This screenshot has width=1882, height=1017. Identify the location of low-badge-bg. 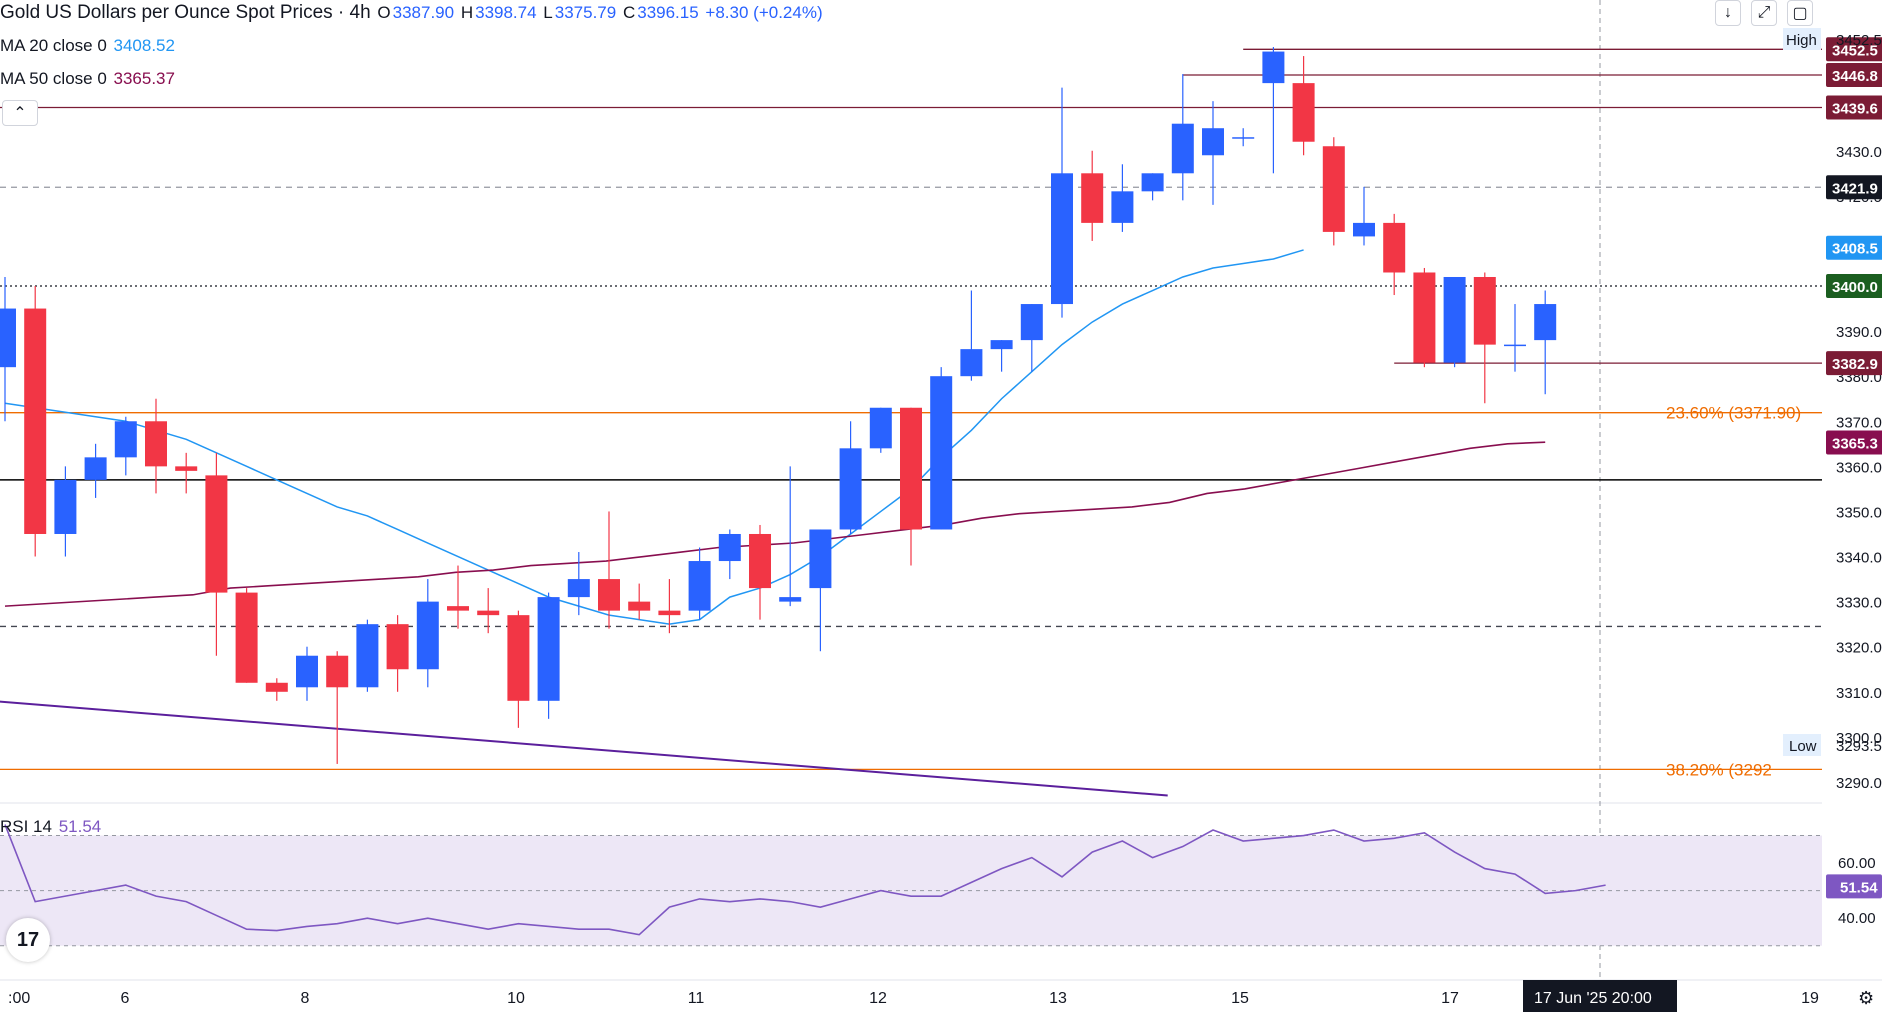
(1802, 745).